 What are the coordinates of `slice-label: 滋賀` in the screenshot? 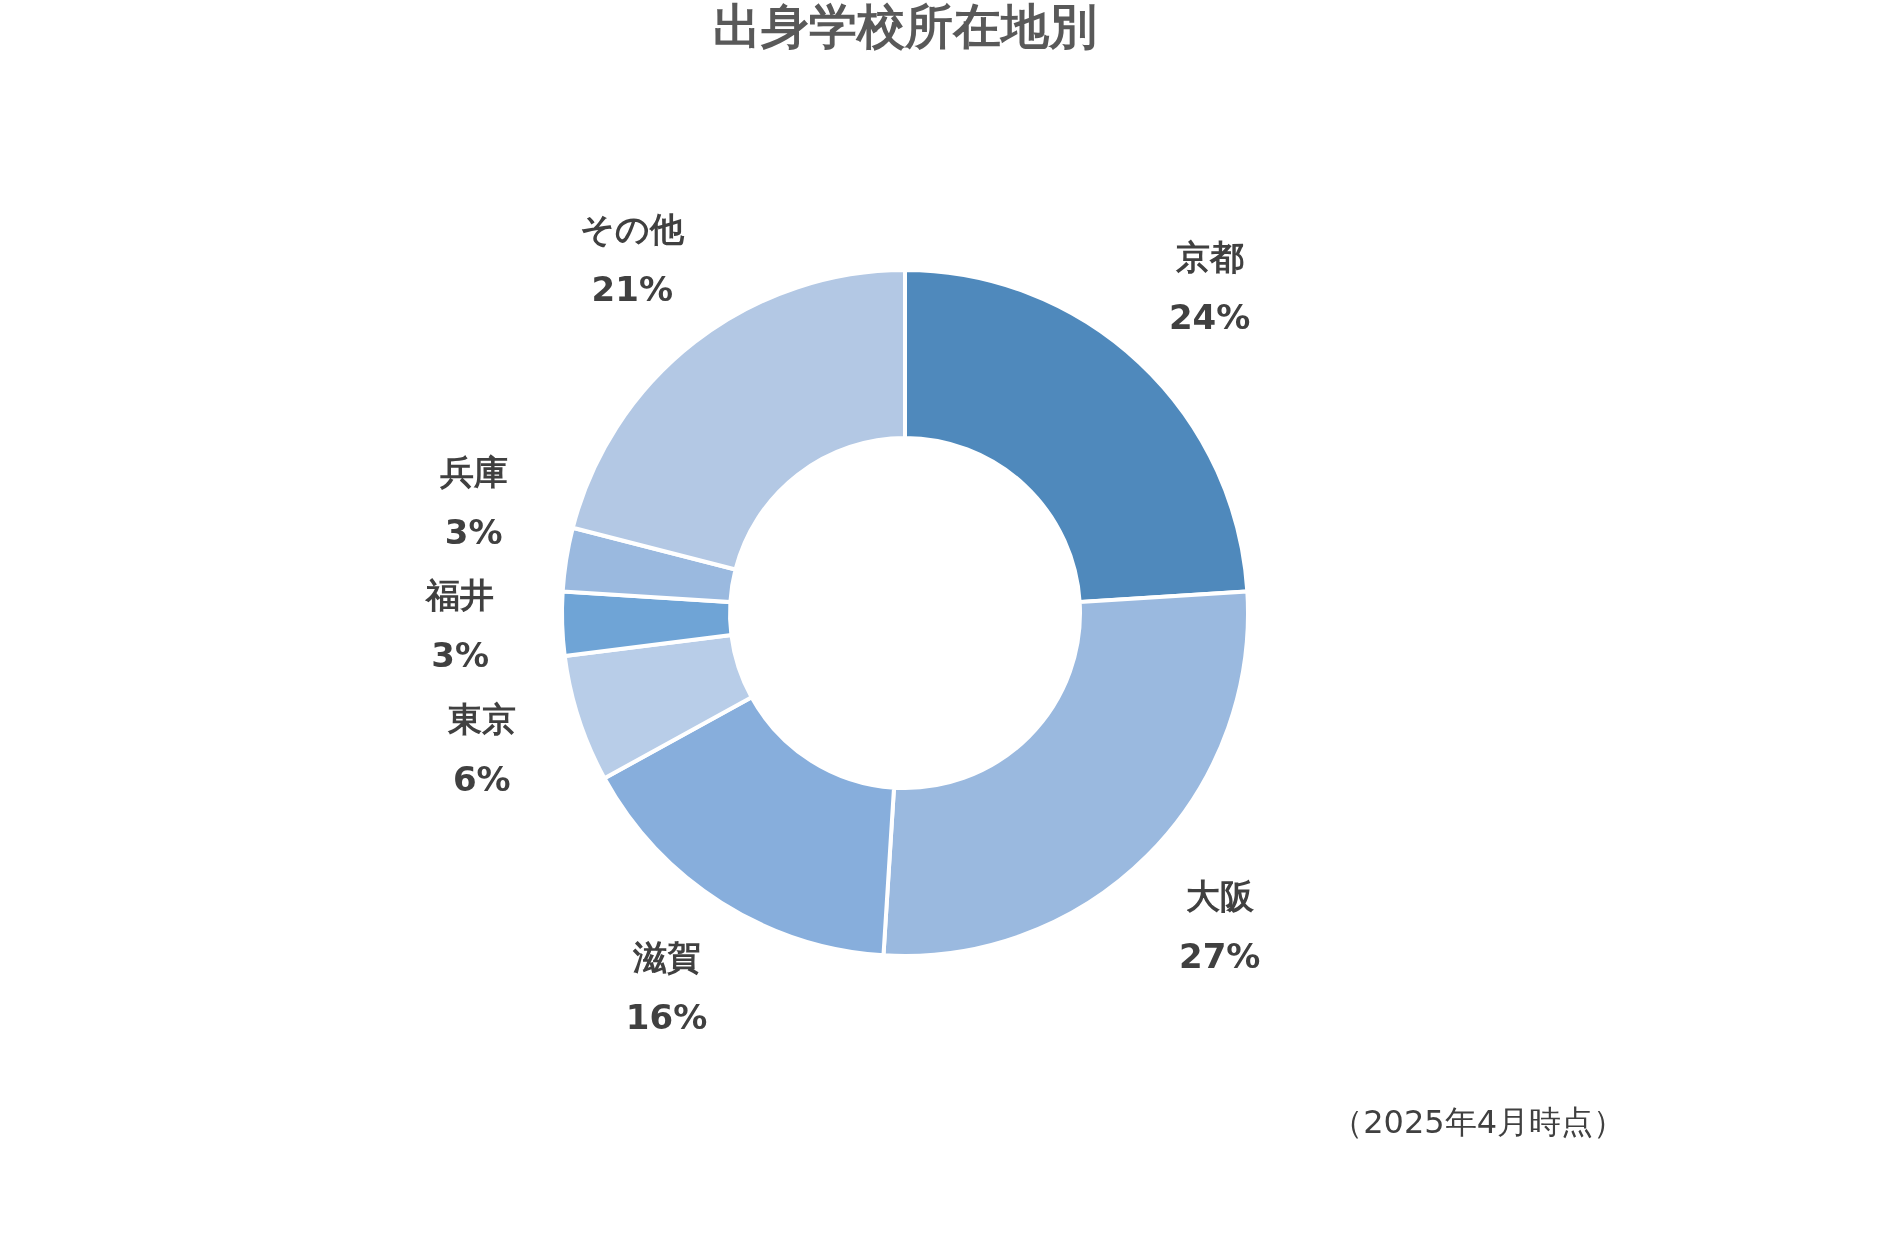 It's located at (666, 956).